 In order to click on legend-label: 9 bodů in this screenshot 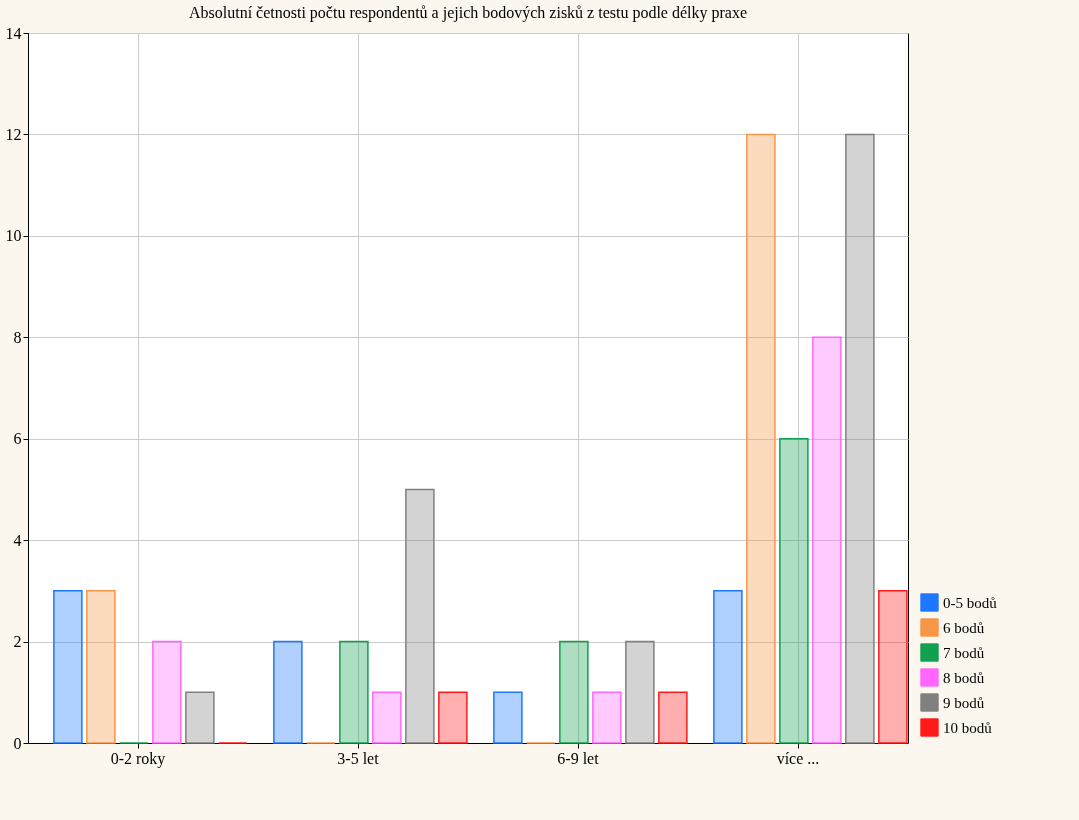, I will do `click(964, 702)`.